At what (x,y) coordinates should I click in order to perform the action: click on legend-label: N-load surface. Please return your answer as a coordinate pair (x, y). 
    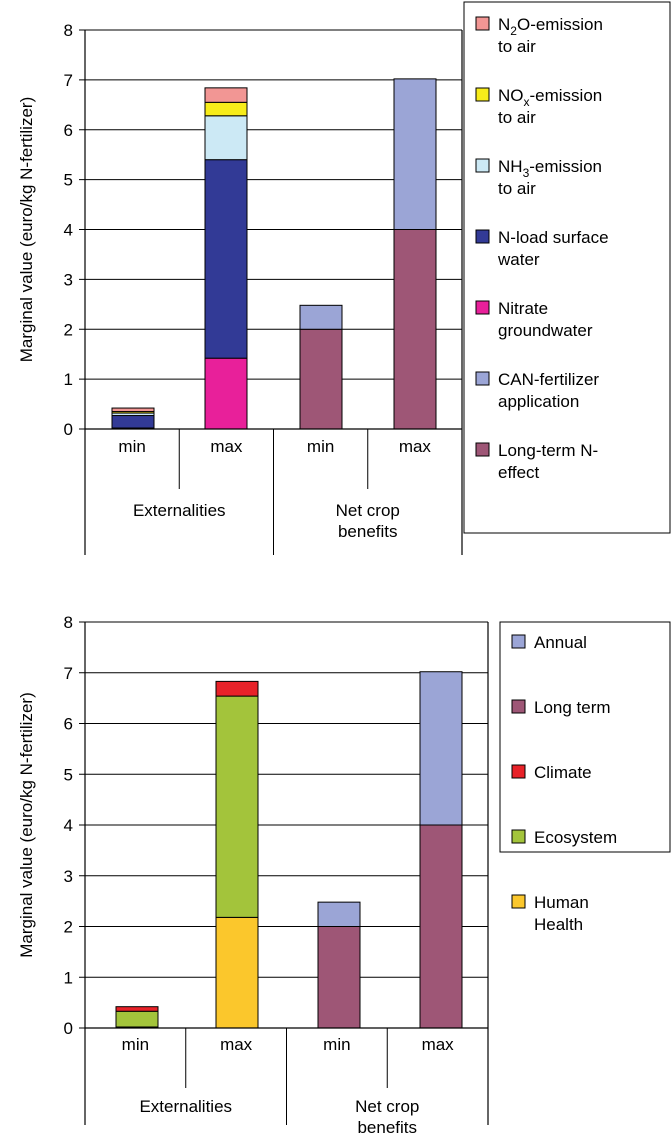
    Looking at the image, I should click on (553, 237).